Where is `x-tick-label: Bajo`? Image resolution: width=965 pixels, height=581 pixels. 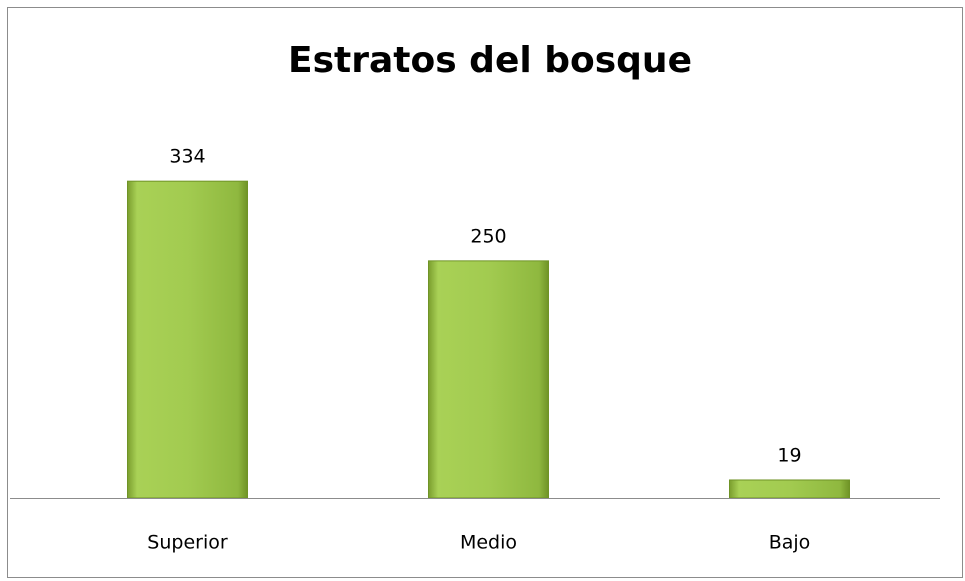 x-tick-label: Bajo is located at coordinates (790, 543).